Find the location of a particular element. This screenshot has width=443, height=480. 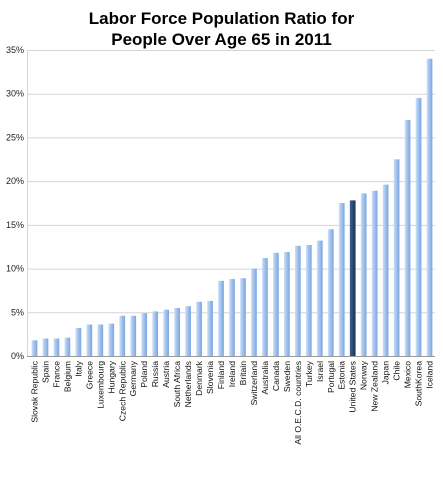

y-tick-label: 30% is located at coordinates (15, 94).